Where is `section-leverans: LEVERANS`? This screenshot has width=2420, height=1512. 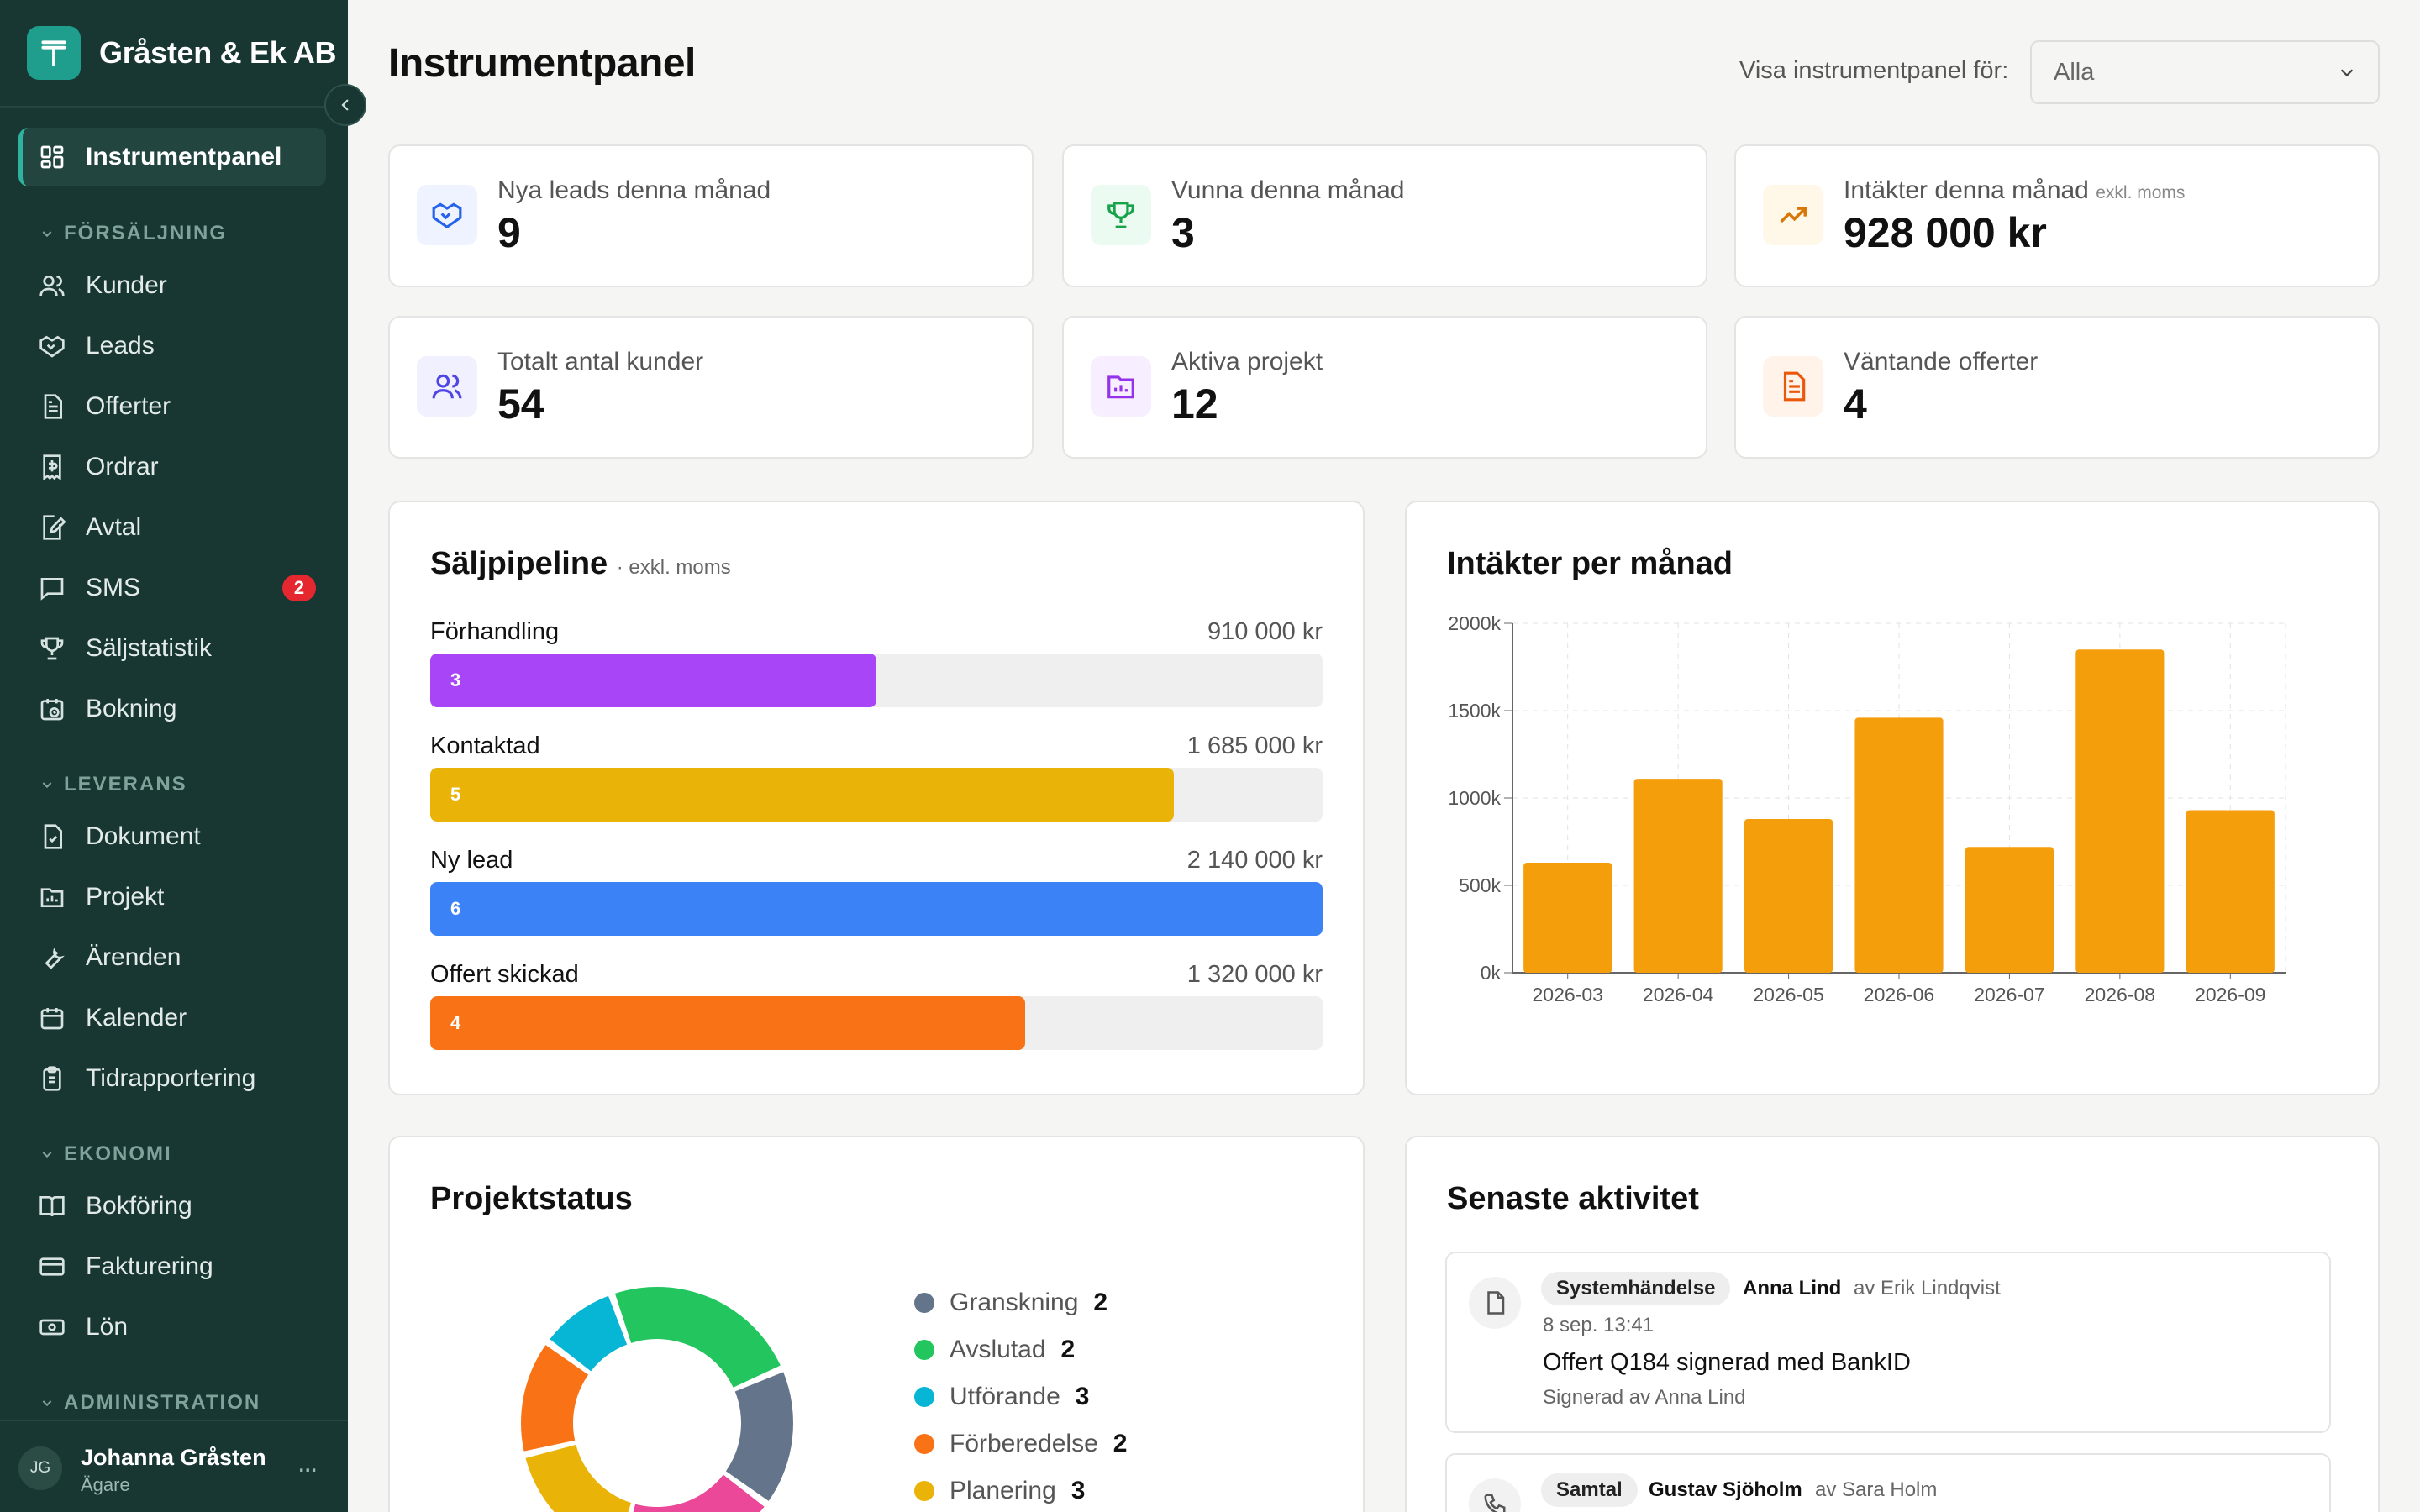 section-leverans: LEVERANS is located at coordinates (113, 784).